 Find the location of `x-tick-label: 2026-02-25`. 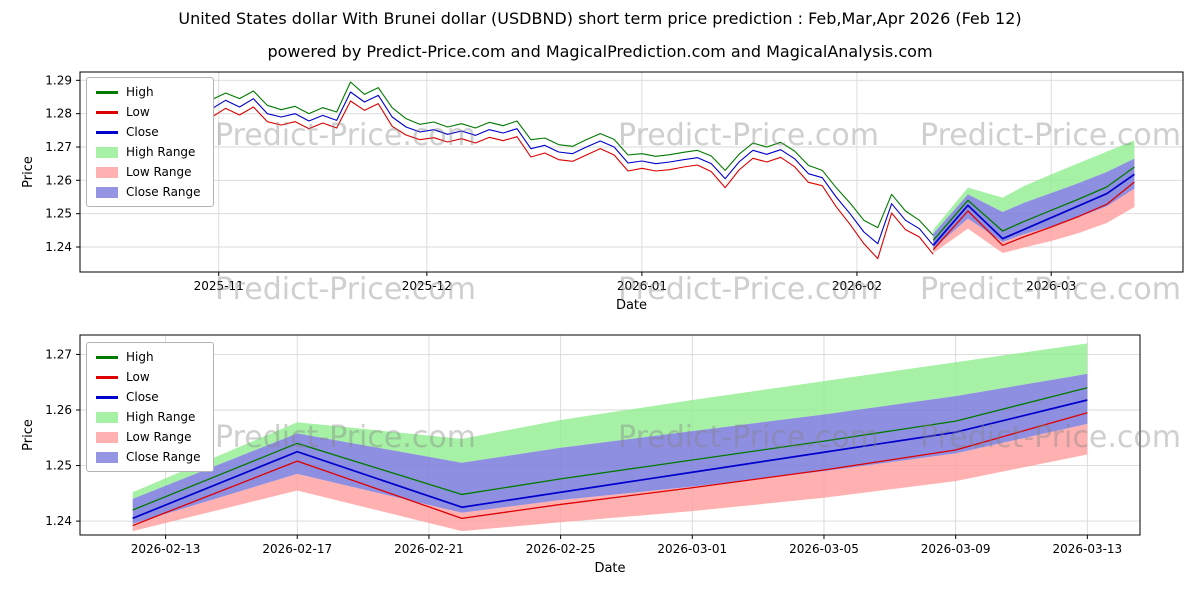

x-tick-label: 2026-02-25 is located at coordinates (561, 549).